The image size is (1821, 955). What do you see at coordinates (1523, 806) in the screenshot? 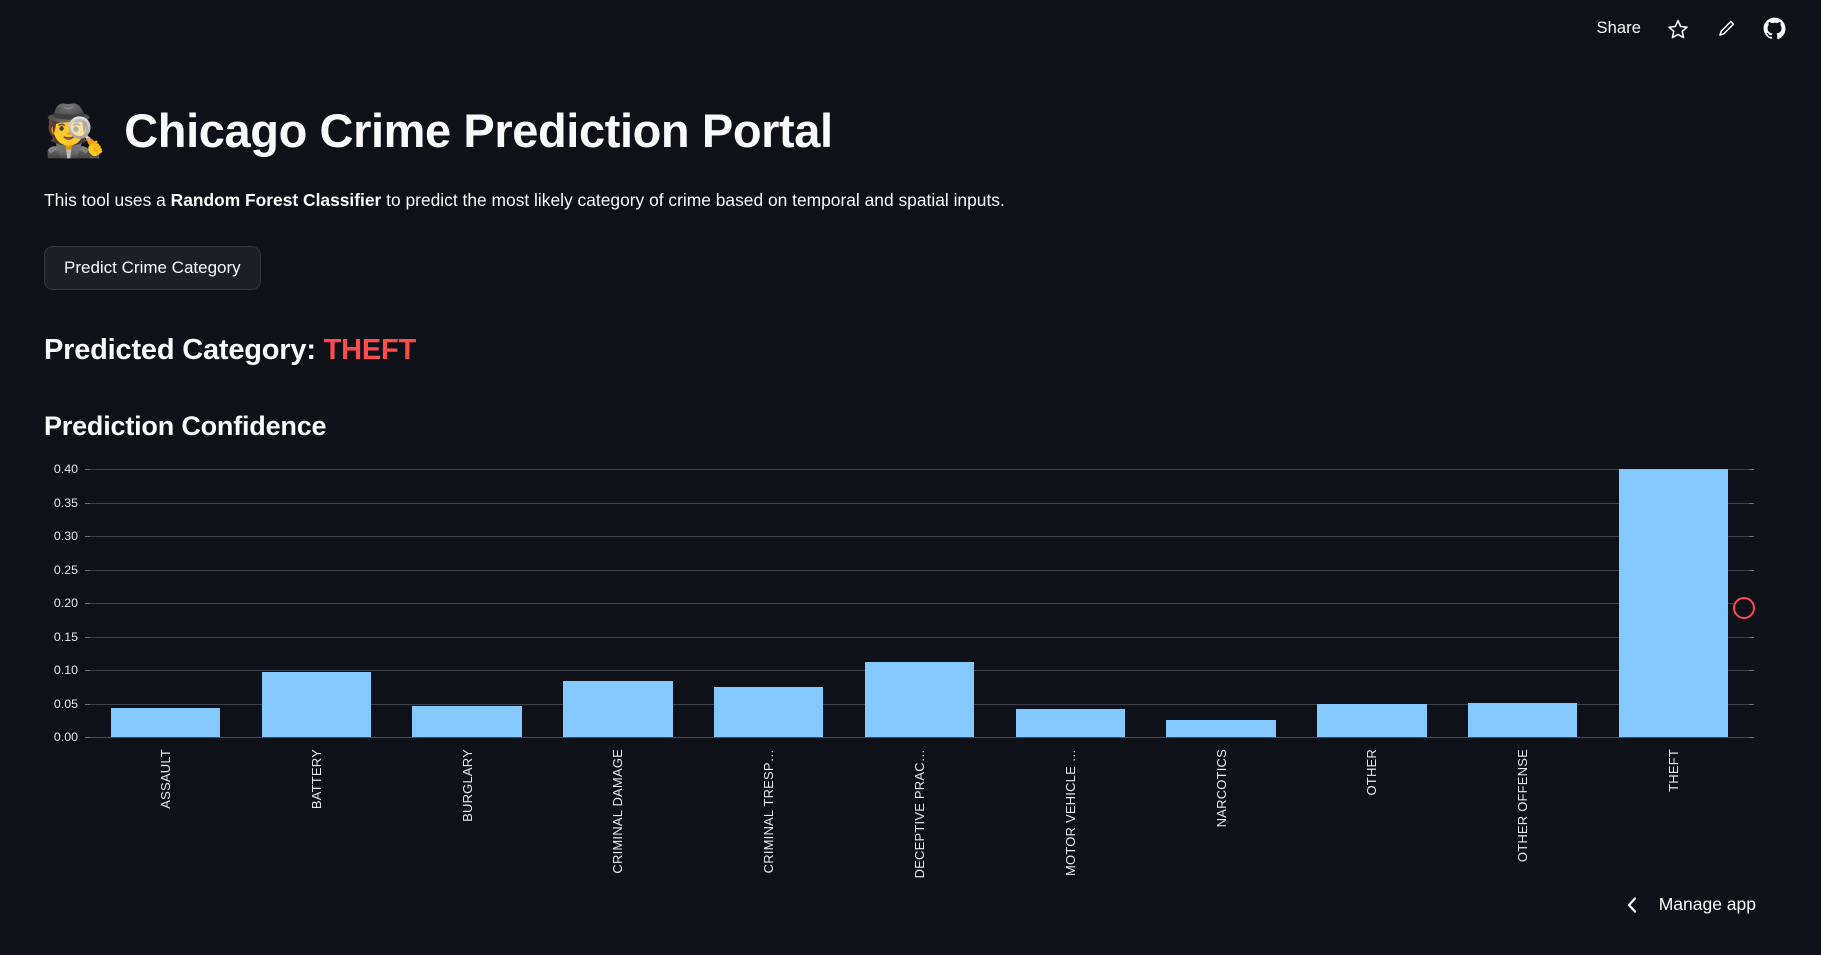
I see `chart-x-tick-label: OTHER OFFENSE` at bounding box center [1523, 806].